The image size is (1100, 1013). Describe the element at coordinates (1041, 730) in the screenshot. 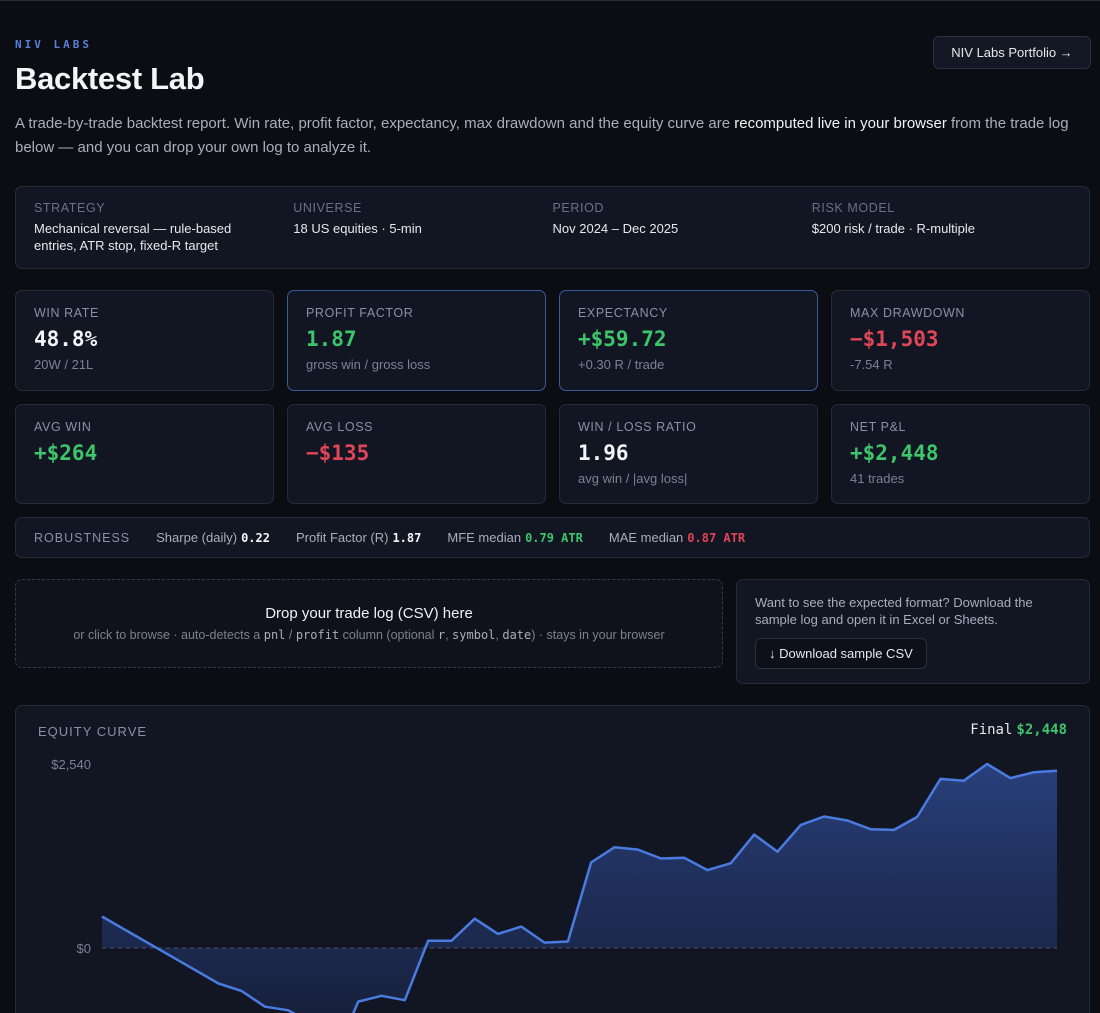

I see `final-value: $2,448` at that location.